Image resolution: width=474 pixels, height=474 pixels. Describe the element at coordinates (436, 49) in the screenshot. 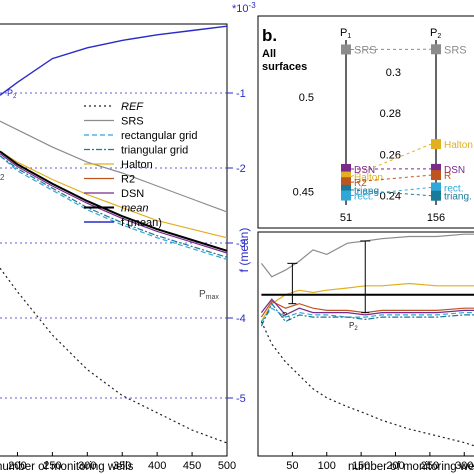

I see `panel-b-marker-156-srs` at that location.